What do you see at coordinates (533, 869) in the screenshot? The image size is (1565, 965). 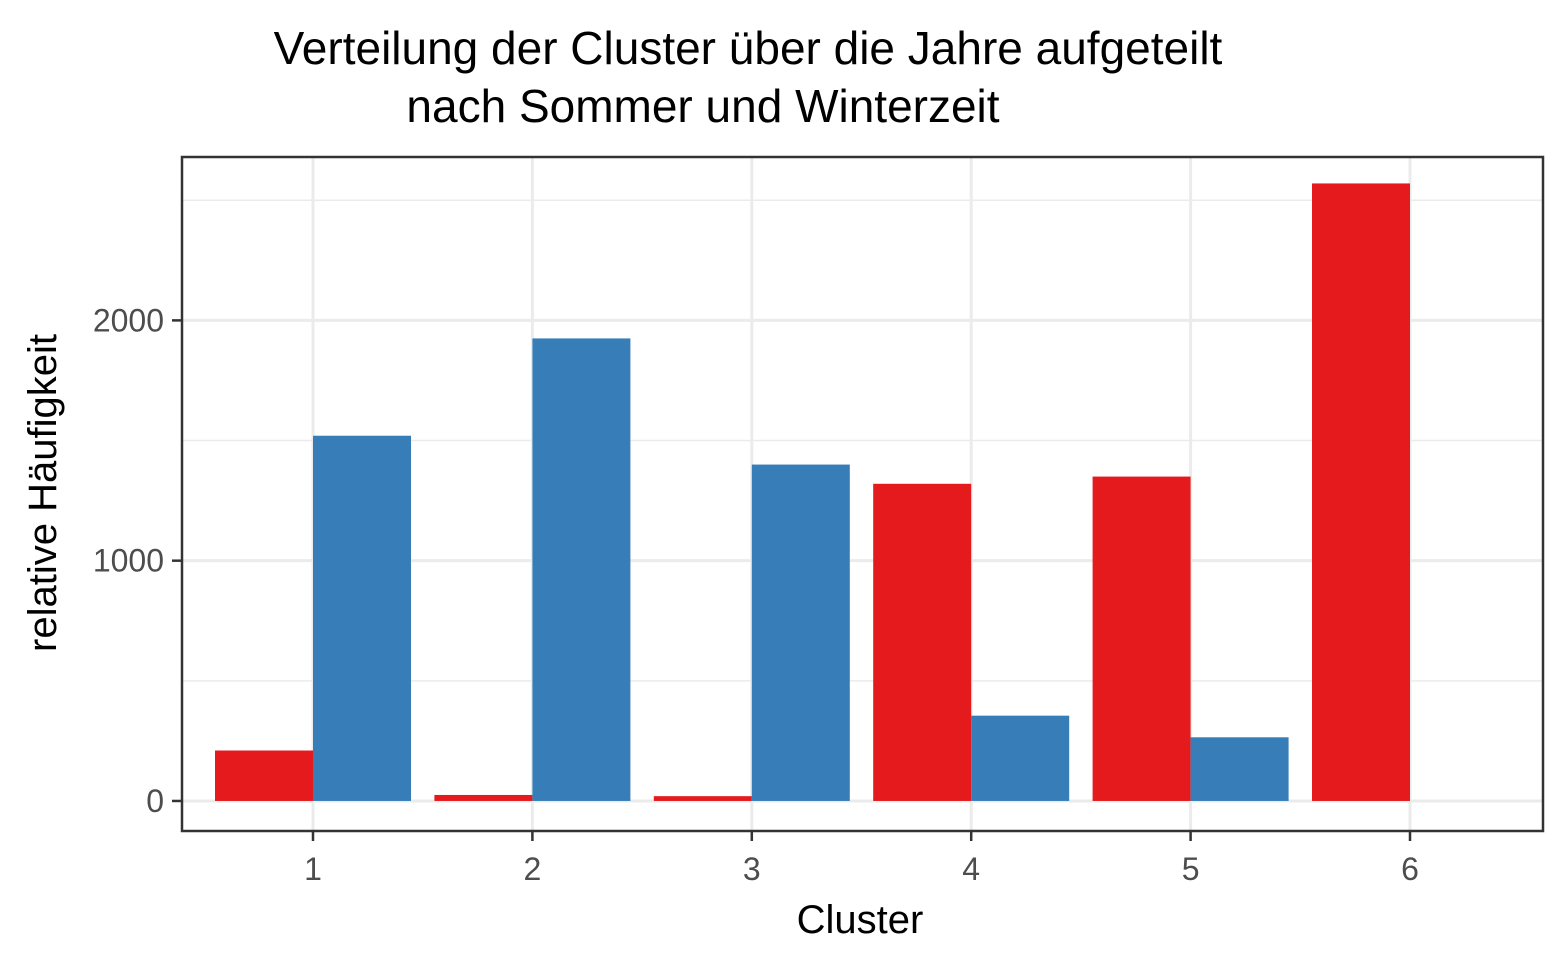 I see `x-tick-label: 2` at bounding box center [533, 869].